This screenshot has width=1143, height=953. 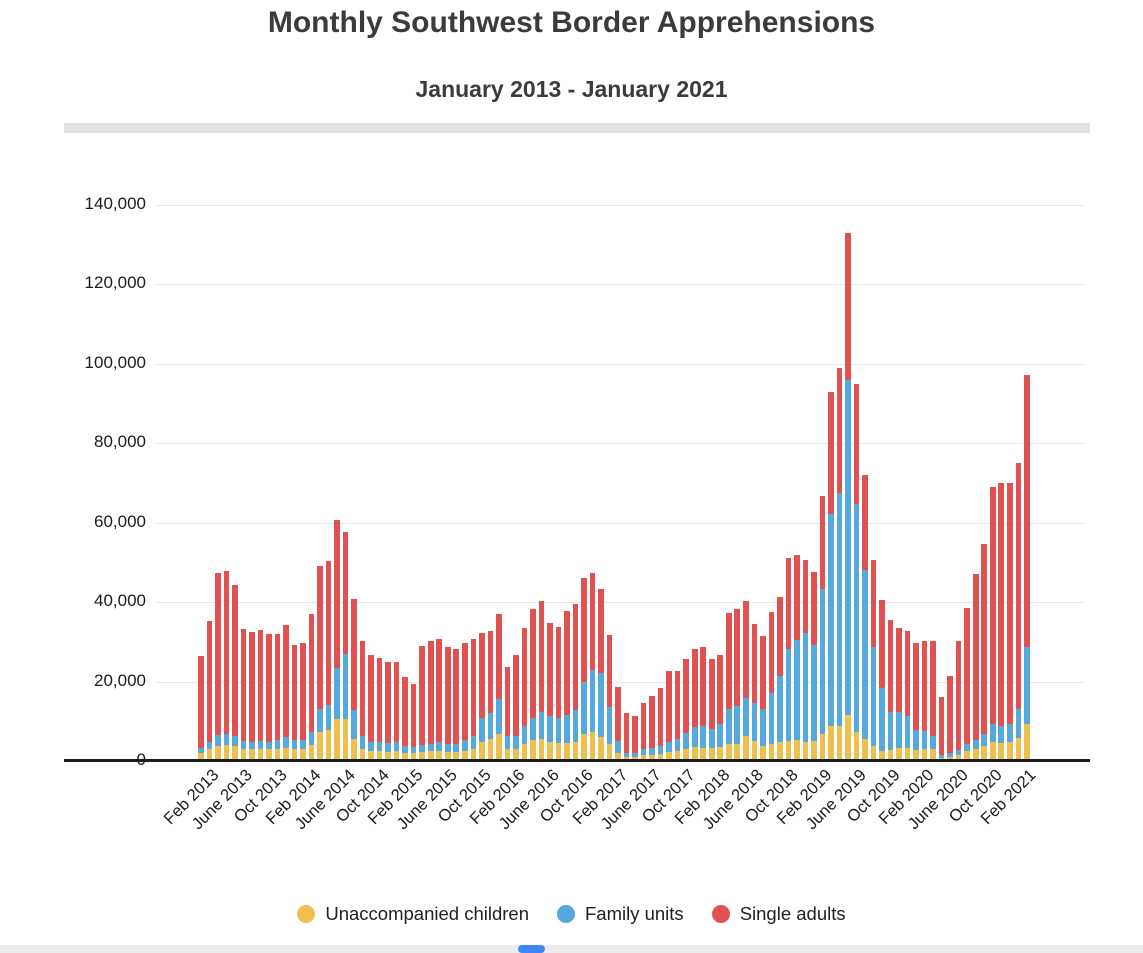 I want to click on legend-label: Family units, so click(x=634, y=913).